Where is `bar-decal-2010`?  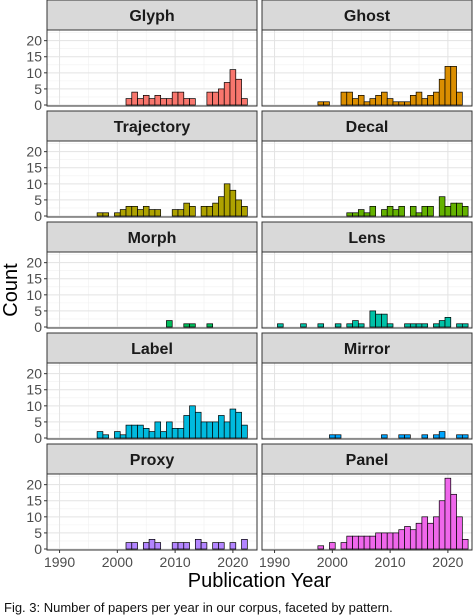 bar-decal-2010 is located at coordinates (390, 211).